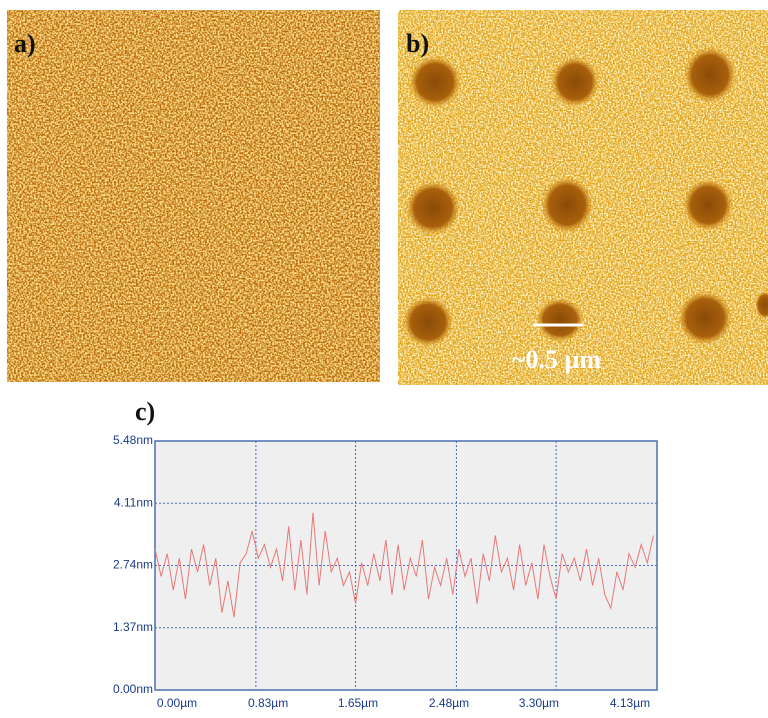 The image size is (768, 718). What do you see at coordinates (145, 411) in the screenshot?
I see `panel-label: c)` at bounding box center [145, 411].